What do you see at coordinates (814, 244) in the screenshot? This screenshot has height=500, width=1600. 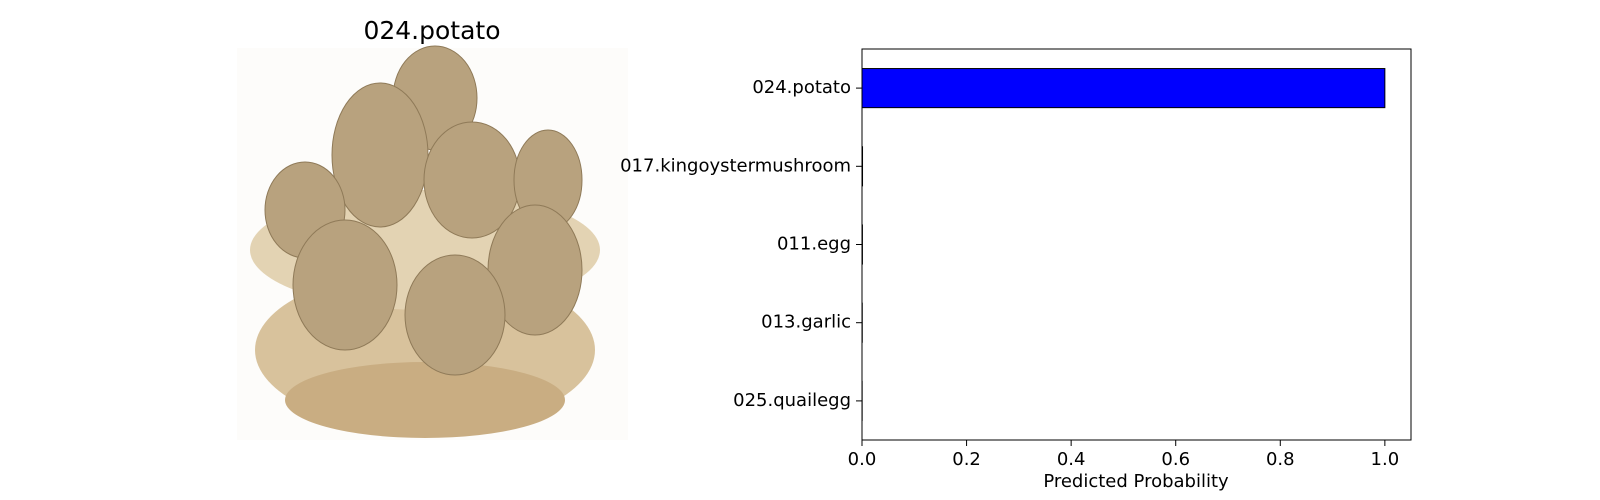 I see `y-tick-label: 011.egg` at bounding box center [814, 244].